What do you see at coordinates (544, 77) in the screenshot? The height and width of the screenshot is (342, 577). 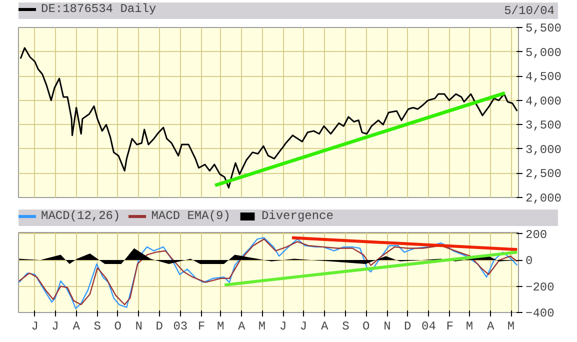 I see `y-tick-label: 4,500` at bounding box center [544, 77].